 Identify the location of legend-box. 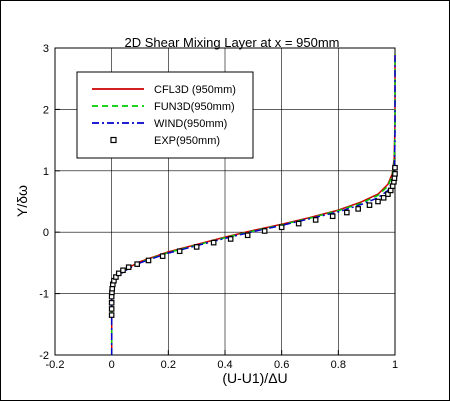
(165, 115).